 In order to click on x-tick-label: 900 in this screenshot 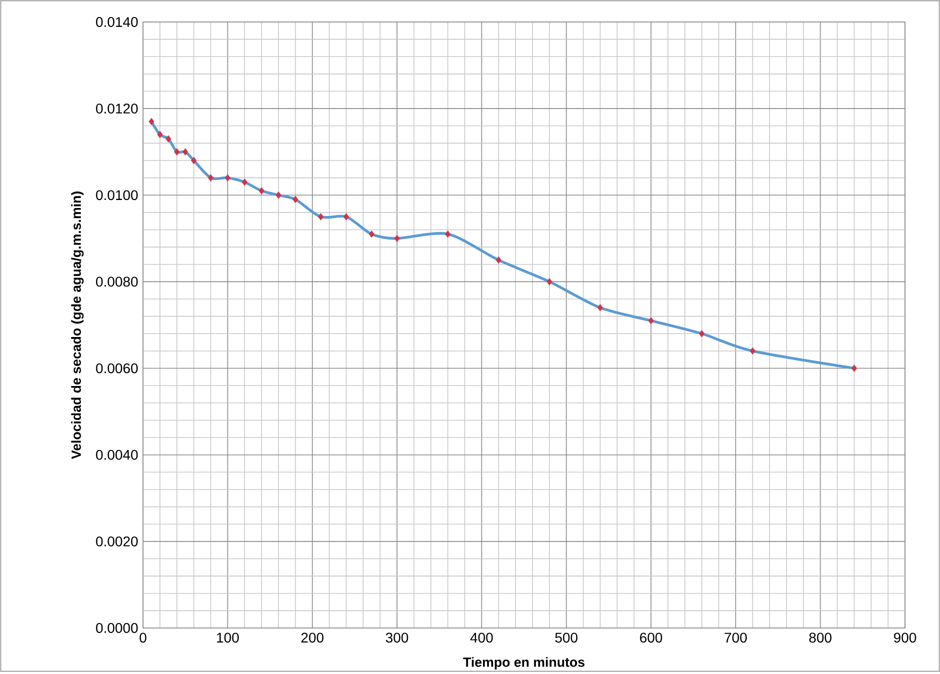, I will do `click(905, 637)`.